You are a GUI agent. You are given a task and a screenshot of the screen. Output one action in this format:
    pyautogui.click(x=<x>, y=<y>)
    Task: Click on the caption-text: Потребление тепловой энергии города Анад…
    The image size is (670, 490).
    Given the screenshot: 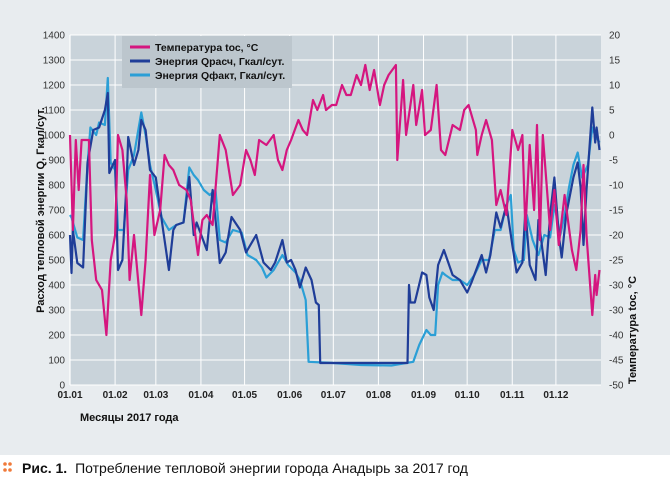 What is the action you would take?
    pyautogui.click(x=271, y=468)
    